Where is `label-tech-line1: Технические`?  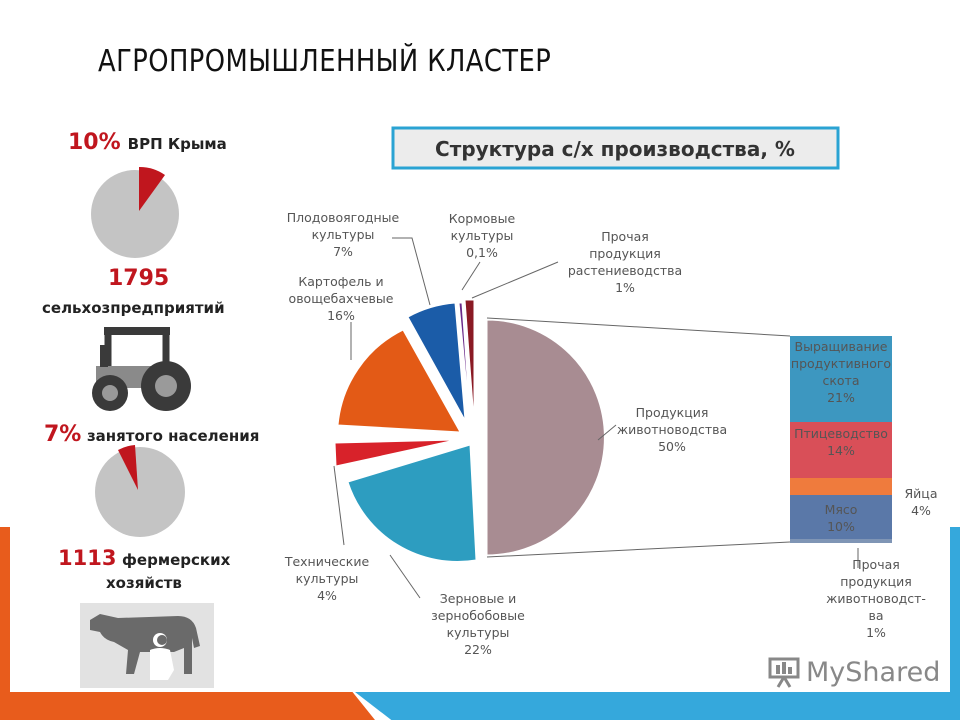 label-tech-line1: Технические is located at coordinates (327, 561).